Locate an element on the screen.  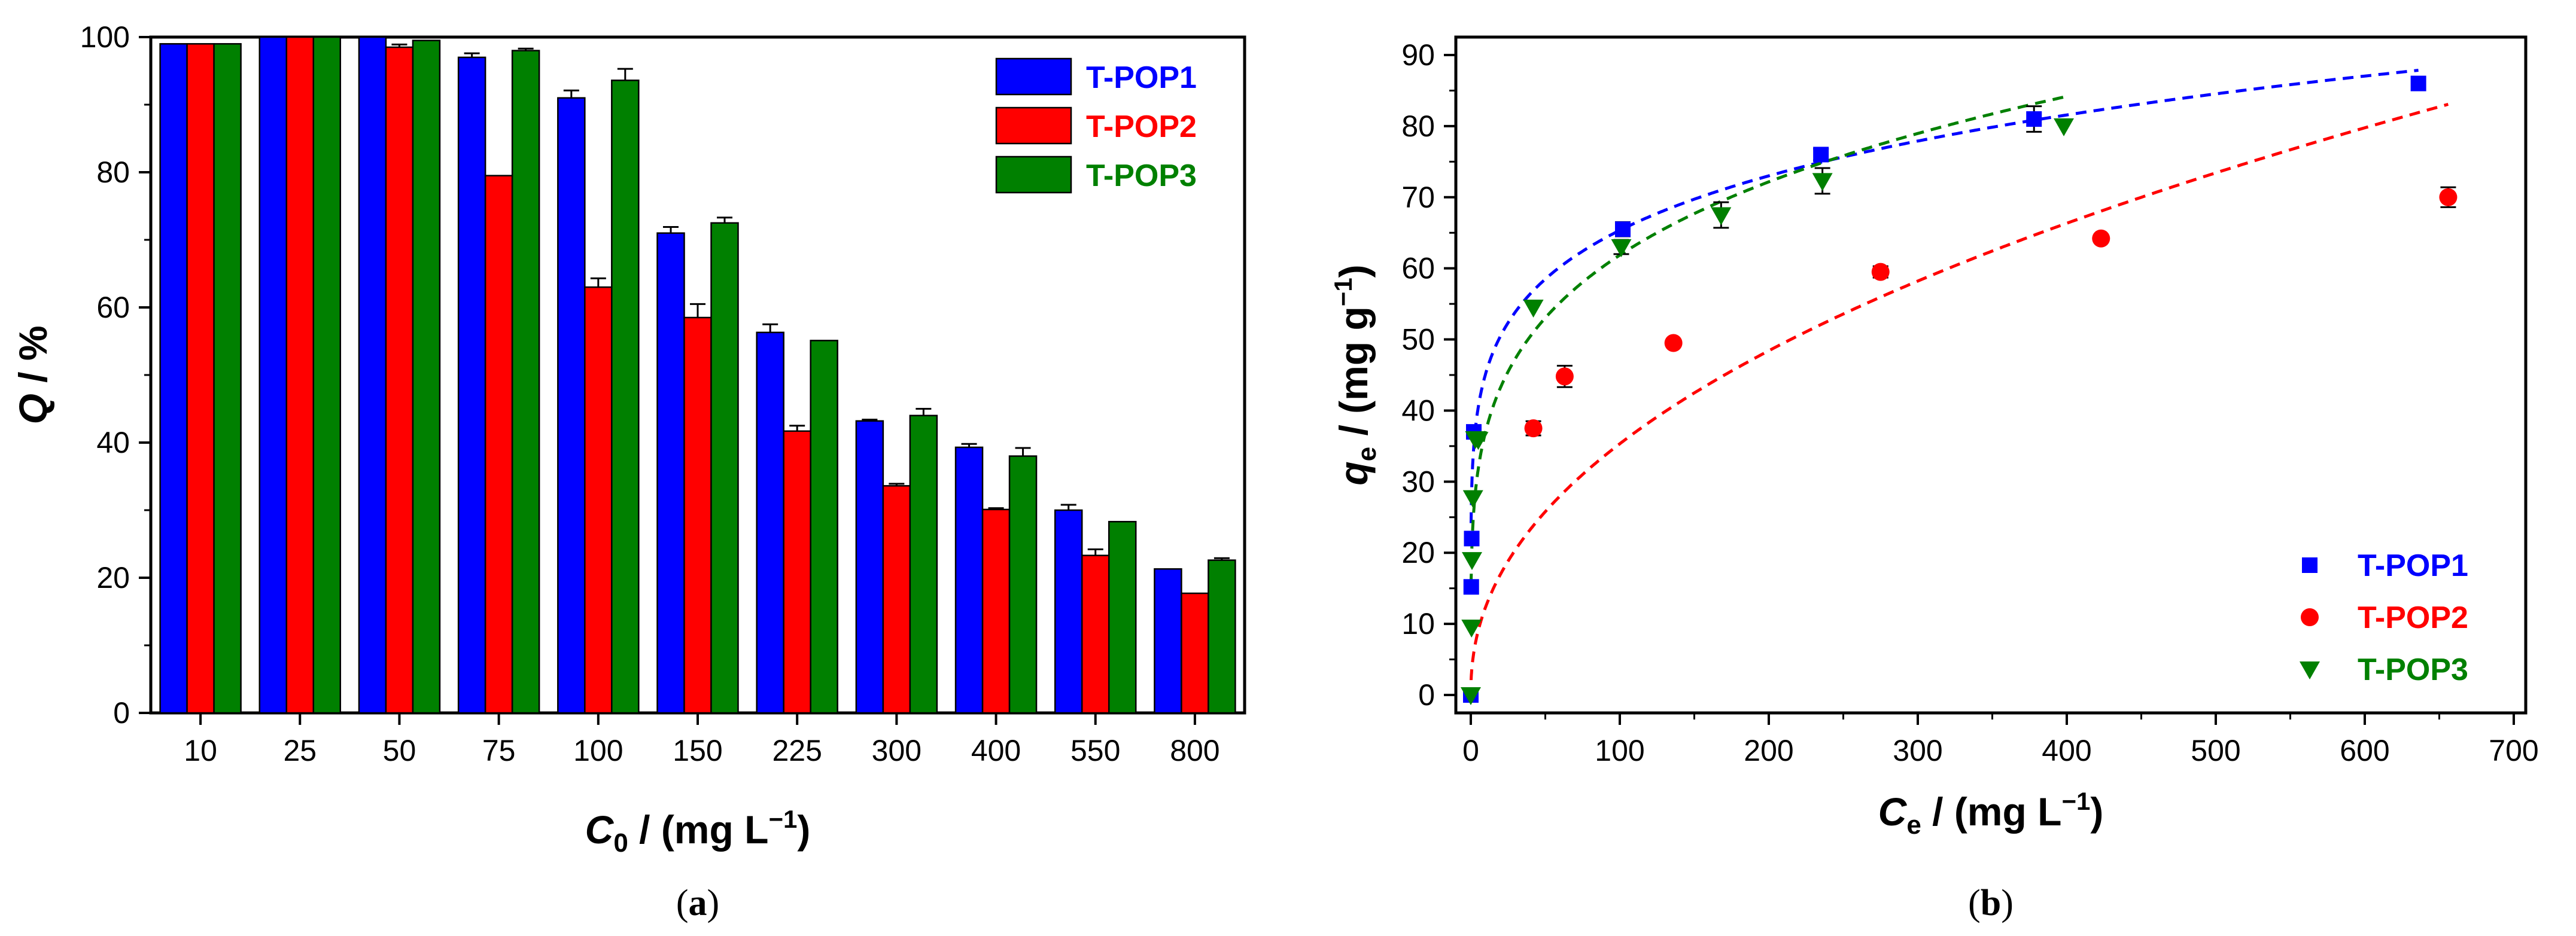
x-tick-label: 300 is located at coordinates (896, 751).